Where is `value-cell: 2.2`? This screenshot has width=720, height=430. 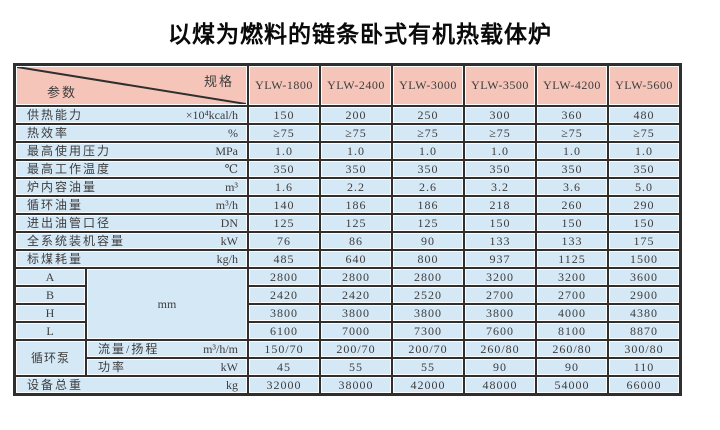 value-cell: 2.2 is located at coordinates (356, 187).